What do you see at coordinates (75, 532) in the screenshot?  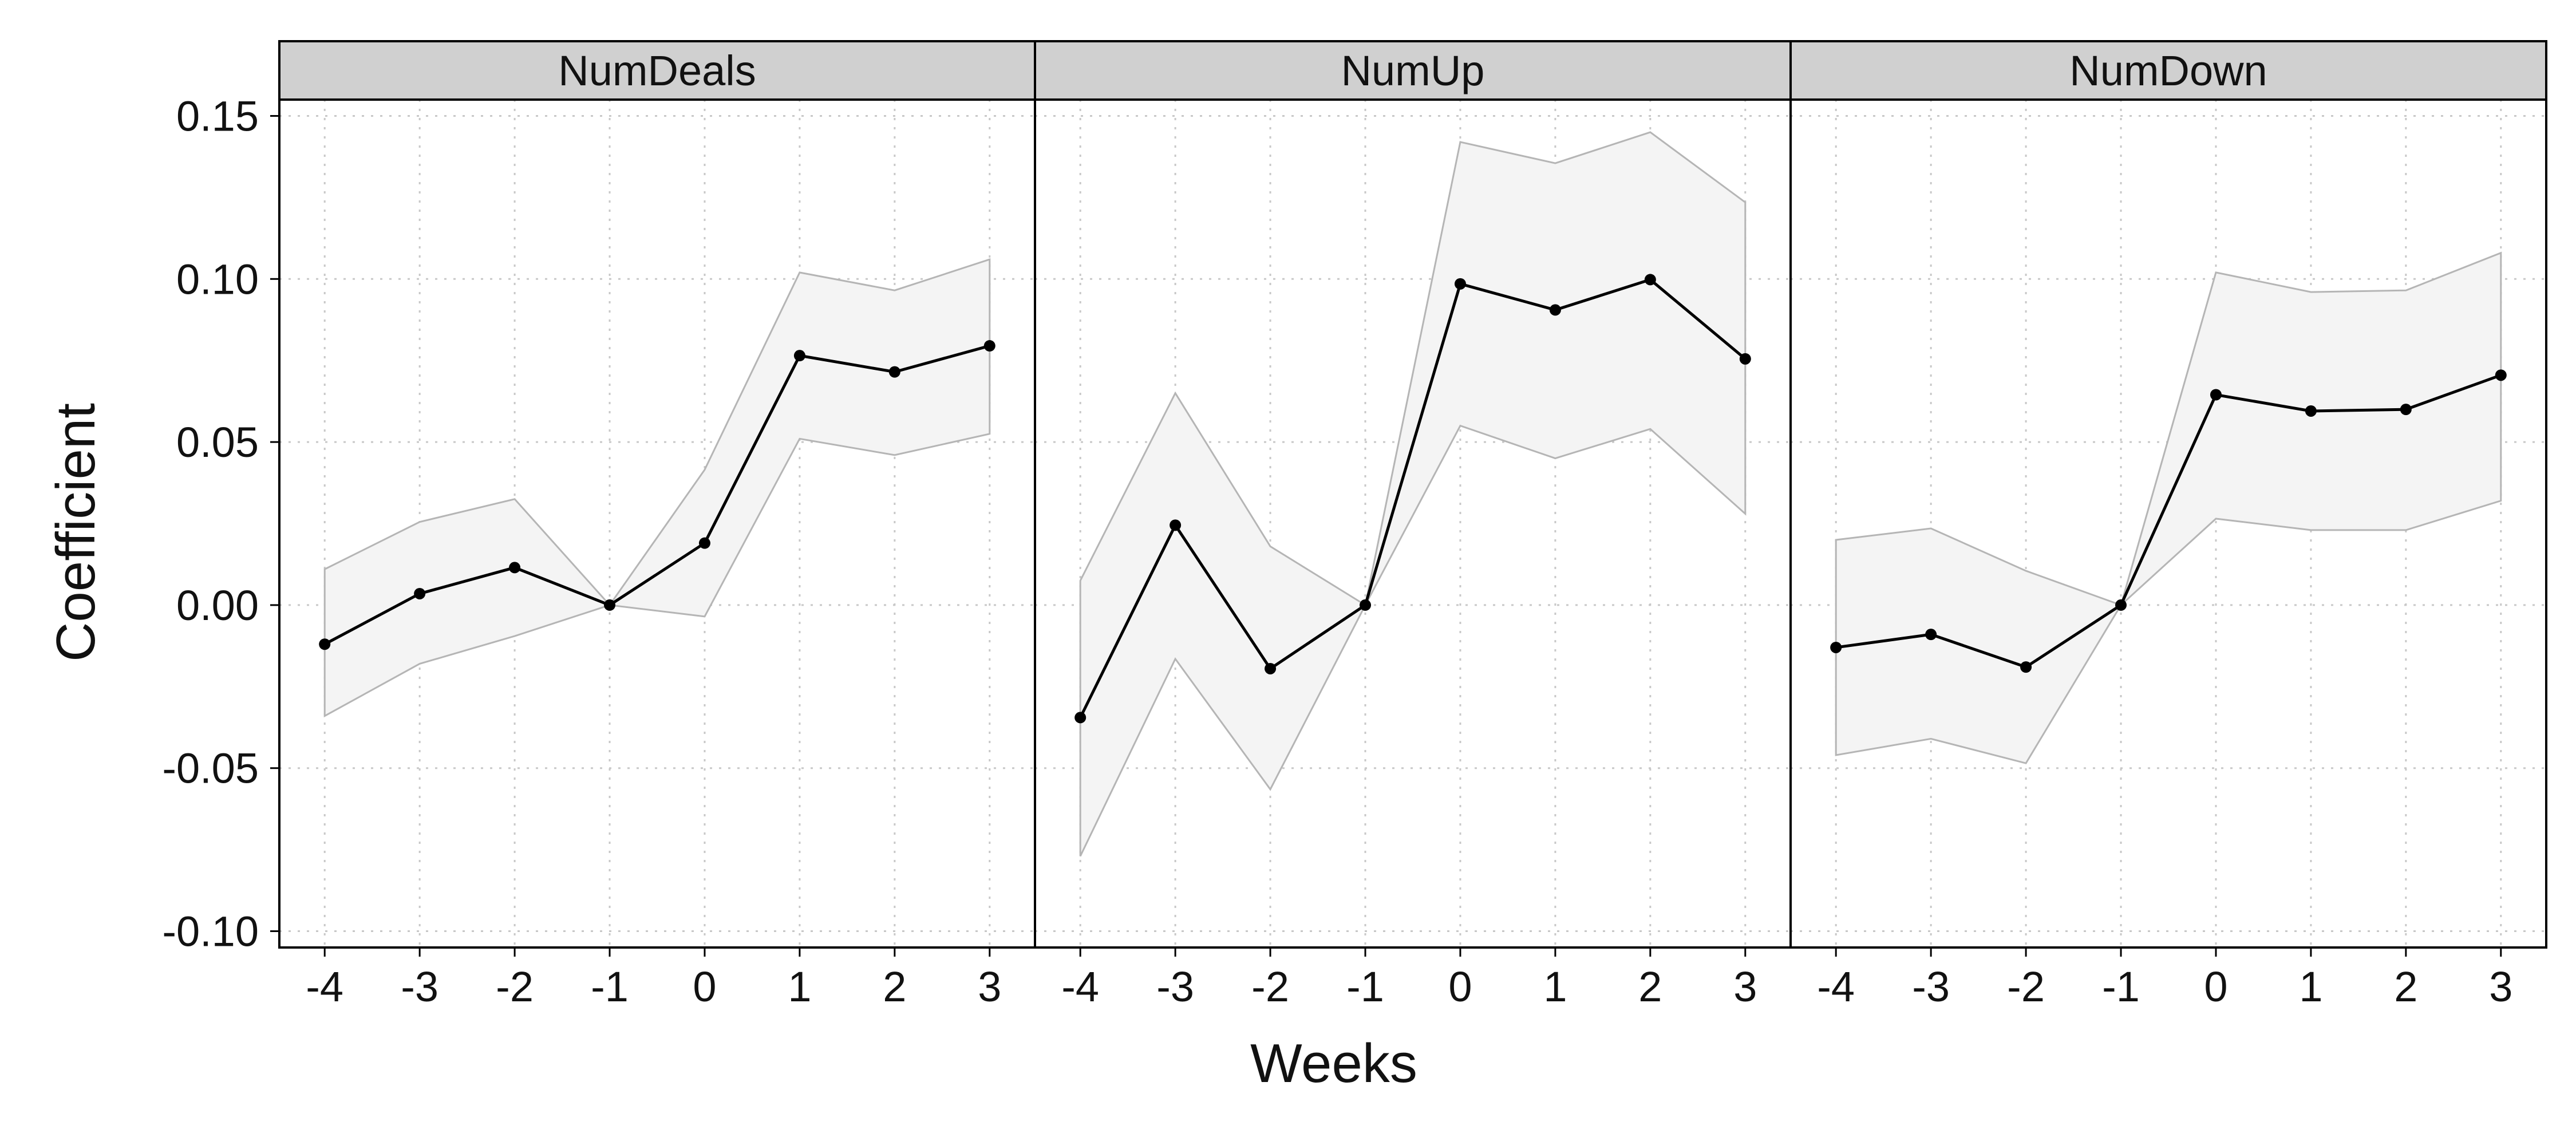 I see `y-axis-title: Coefficient` at bounding box center [75, 532].